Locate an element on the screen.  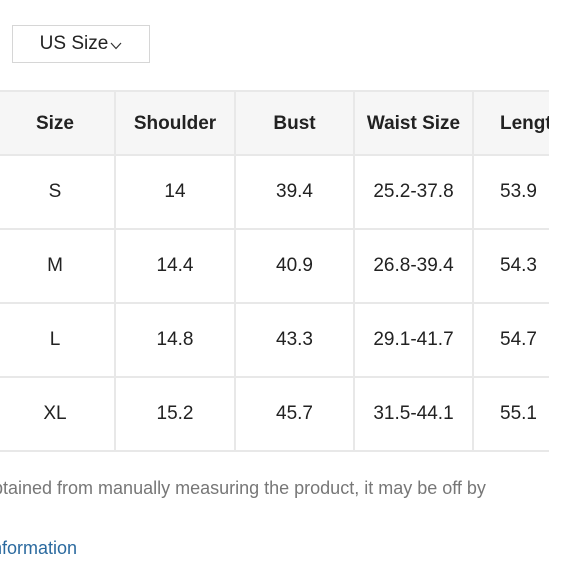
column-header-size: Size is located at coordinates (58, 123).